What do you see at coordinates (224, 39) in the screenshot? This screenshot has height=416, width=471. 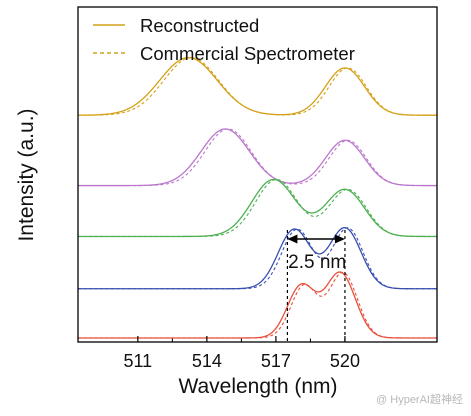 I see `legend: Reconstructed Commercial Spectrometer` at bounding box center [224, 39].